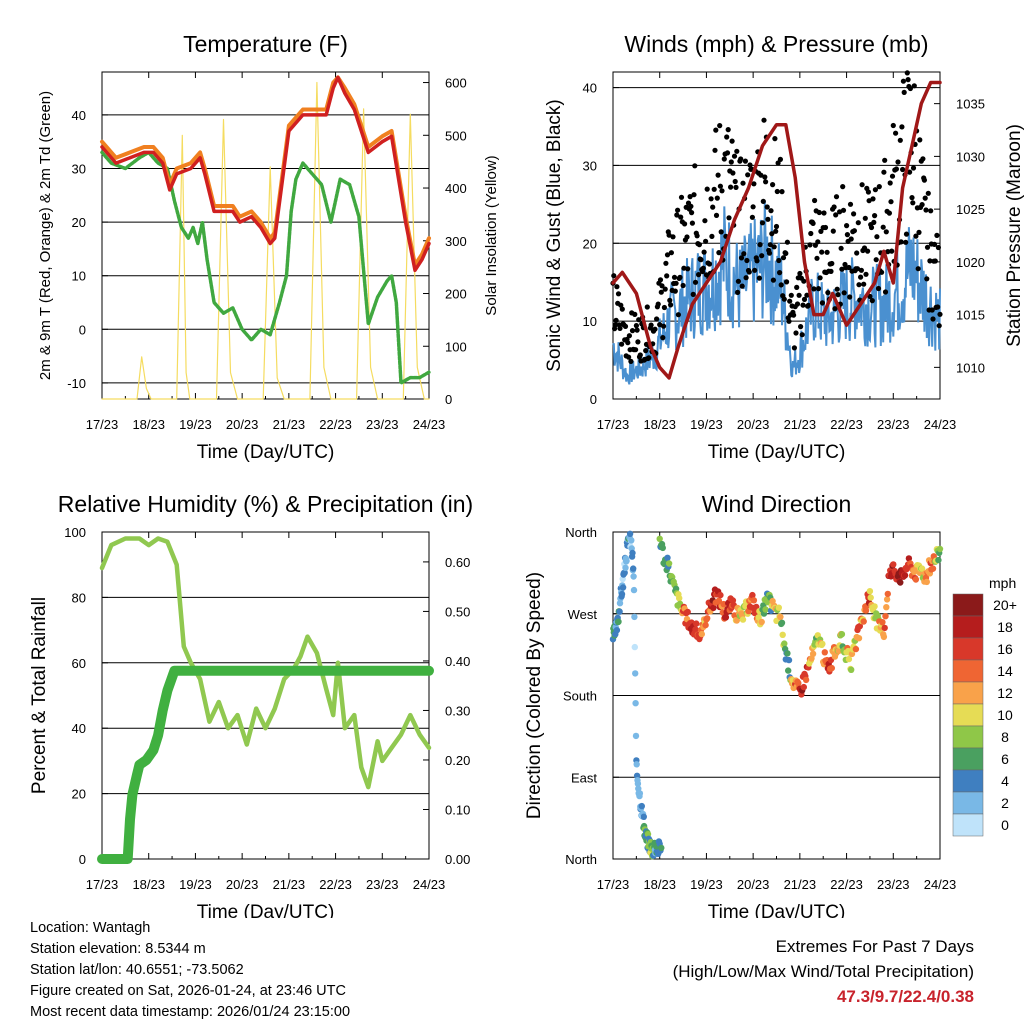 The width and height of the screenshot is (1024, 1024). I want to click on x-tick-label: 21/23, so click(800, 424).